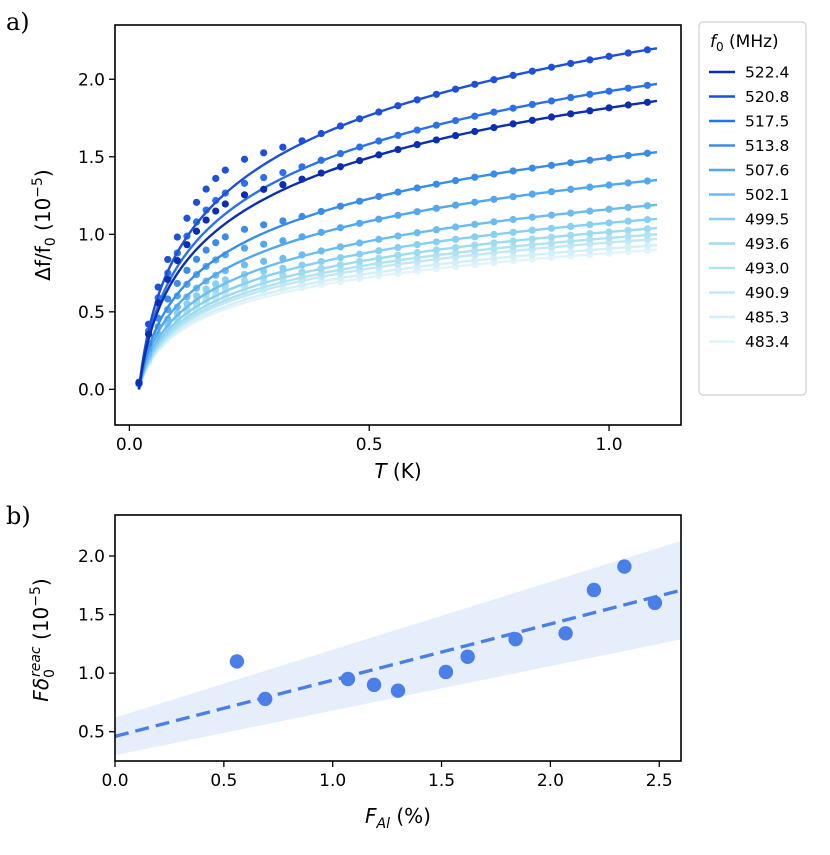 The image size is (830, 855). Describe the element at coordinates (767, 73) in the screenshot. I see `legend-label-522.4: 522.4` at that location.